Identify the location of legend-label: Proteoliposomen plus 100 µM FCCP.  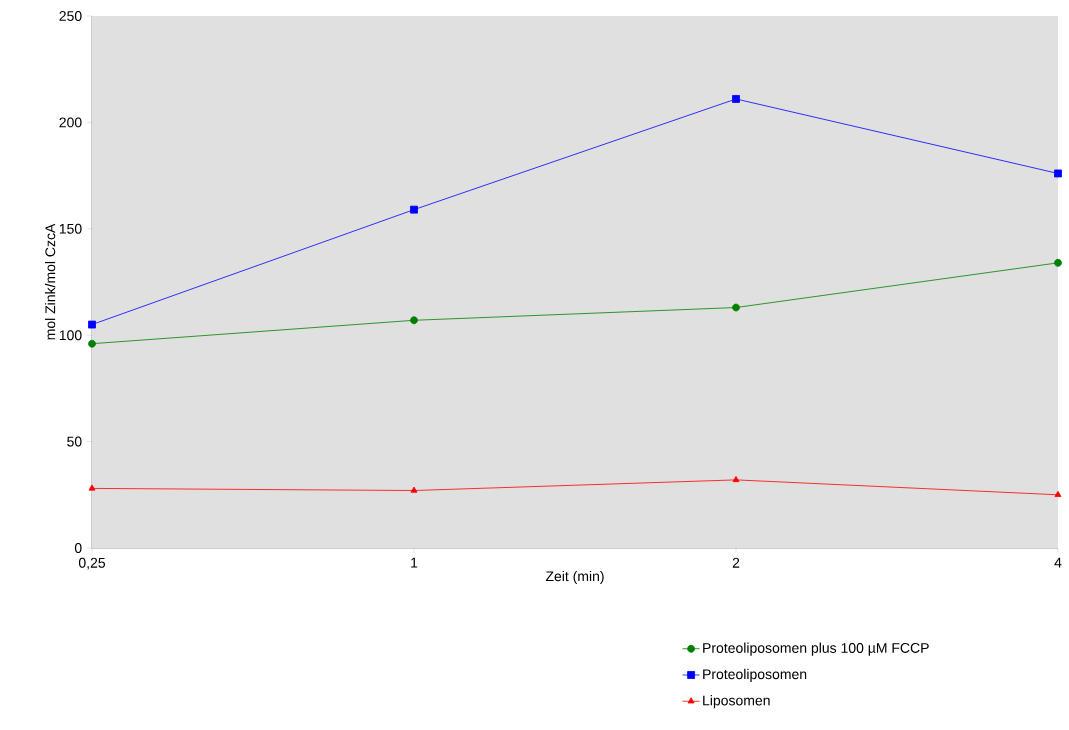
(816, 649).